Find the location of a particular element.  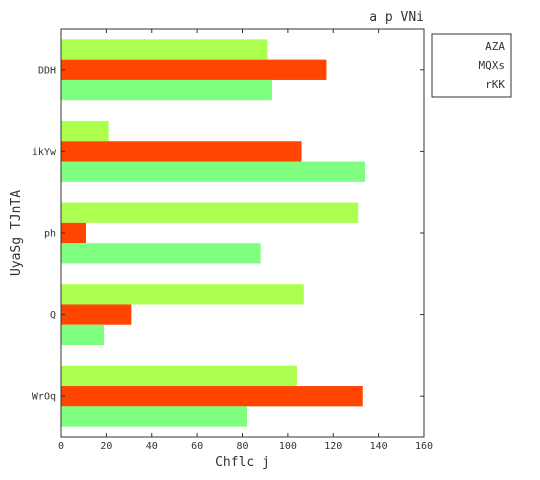

legend-item-MQXs: MQXs is located at coordinates (492, 65).